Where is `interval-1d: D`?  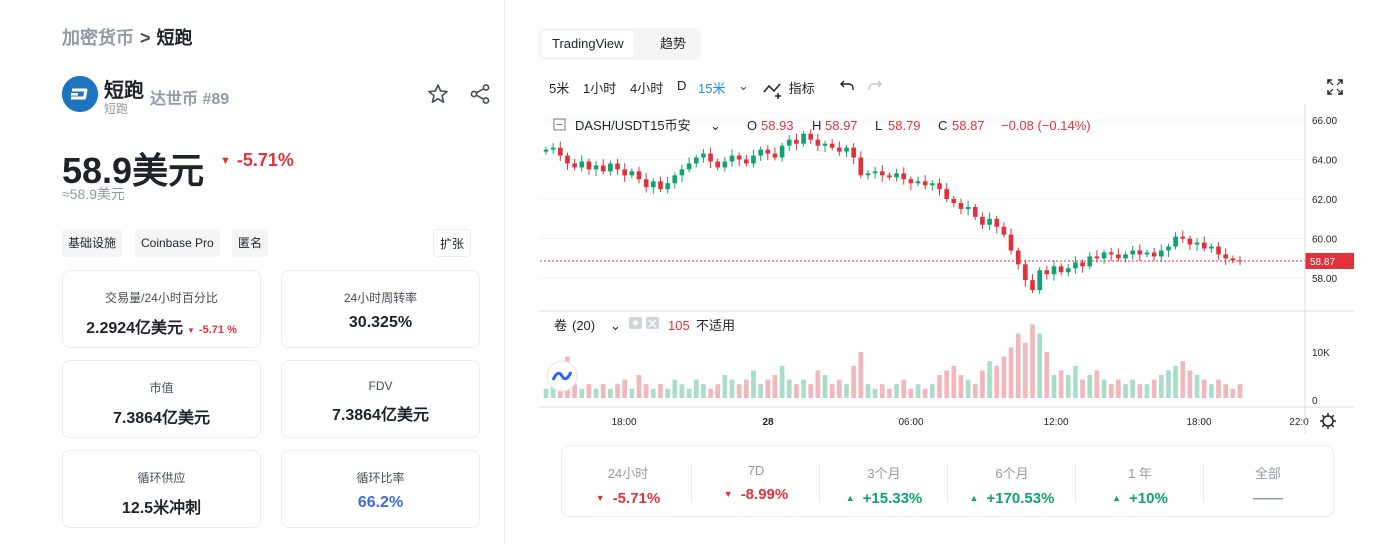
interval-1d: D is located at coordinates (682, 85).